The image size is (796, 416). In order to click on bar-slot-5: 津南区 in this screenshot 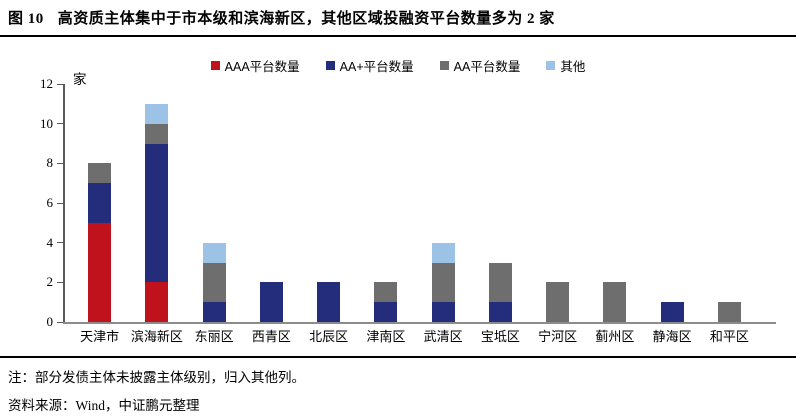, I will do `click(385, 214)`.